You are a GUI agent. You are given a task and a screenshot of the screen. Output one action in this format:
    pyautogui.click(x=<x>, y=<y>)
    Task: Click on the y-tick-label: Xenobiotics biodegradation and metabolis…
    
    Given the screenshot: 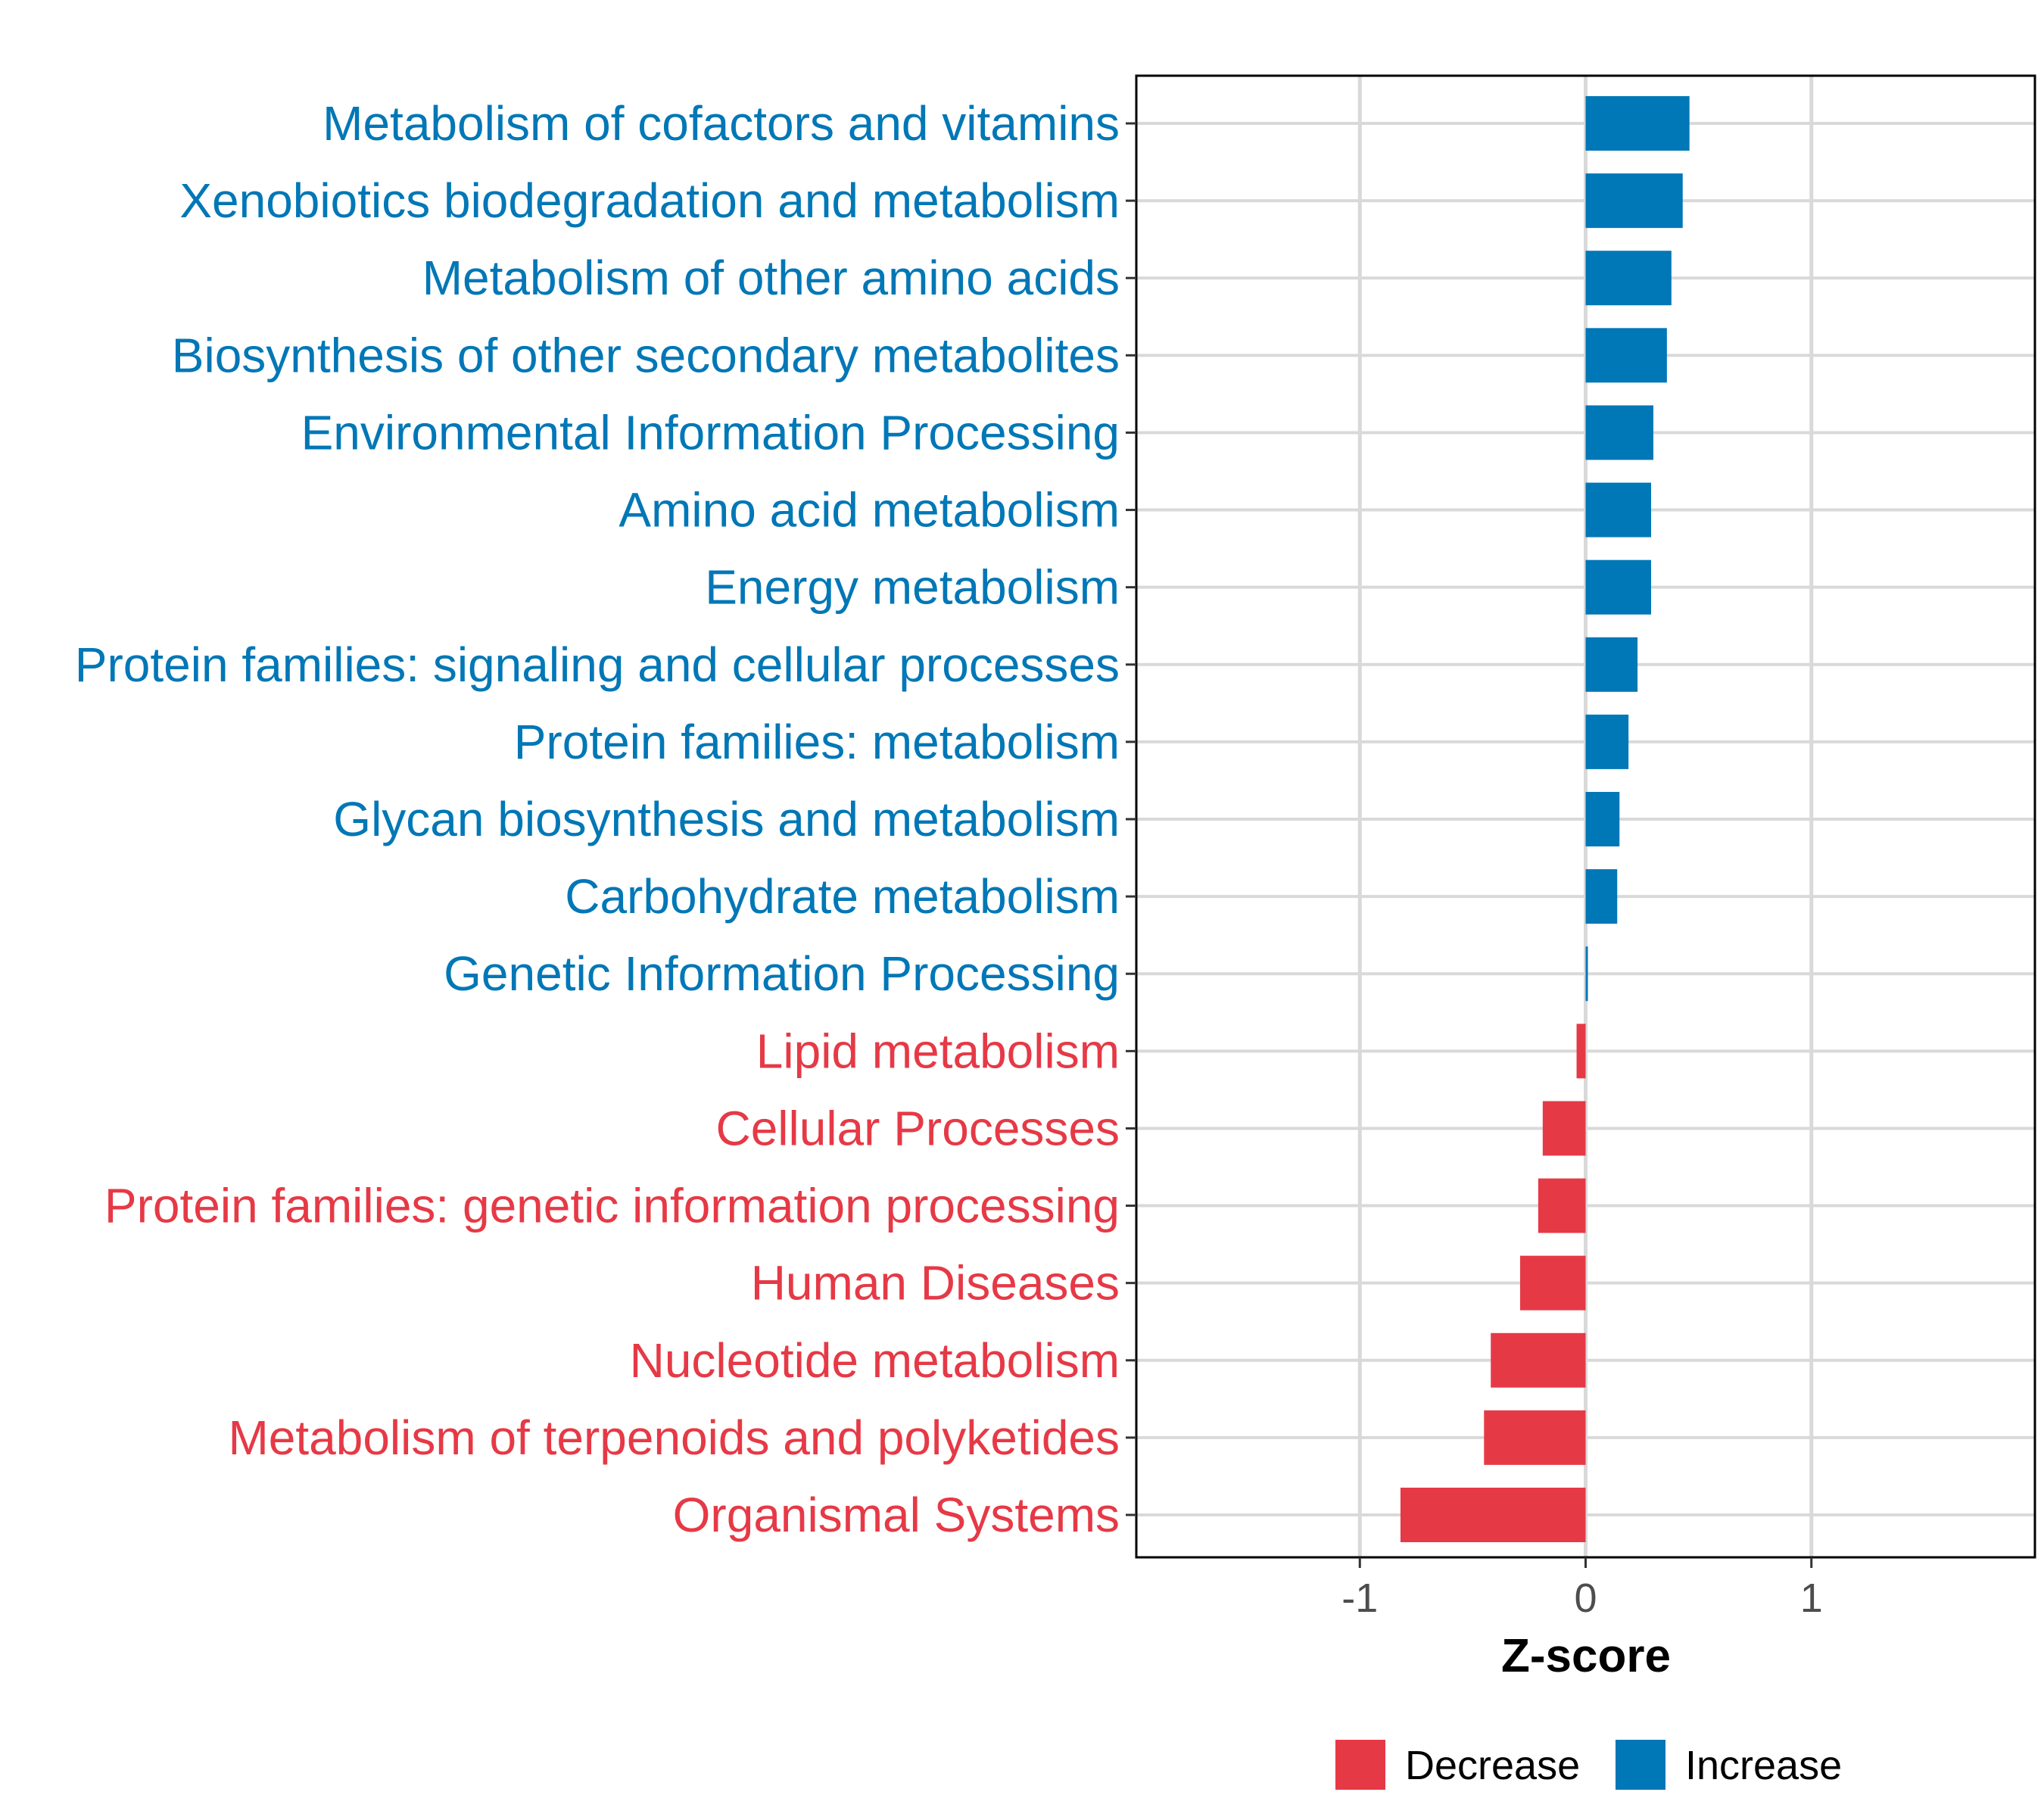 What is the action you would take?
    pyautogui.click(x=649, y=200)
    